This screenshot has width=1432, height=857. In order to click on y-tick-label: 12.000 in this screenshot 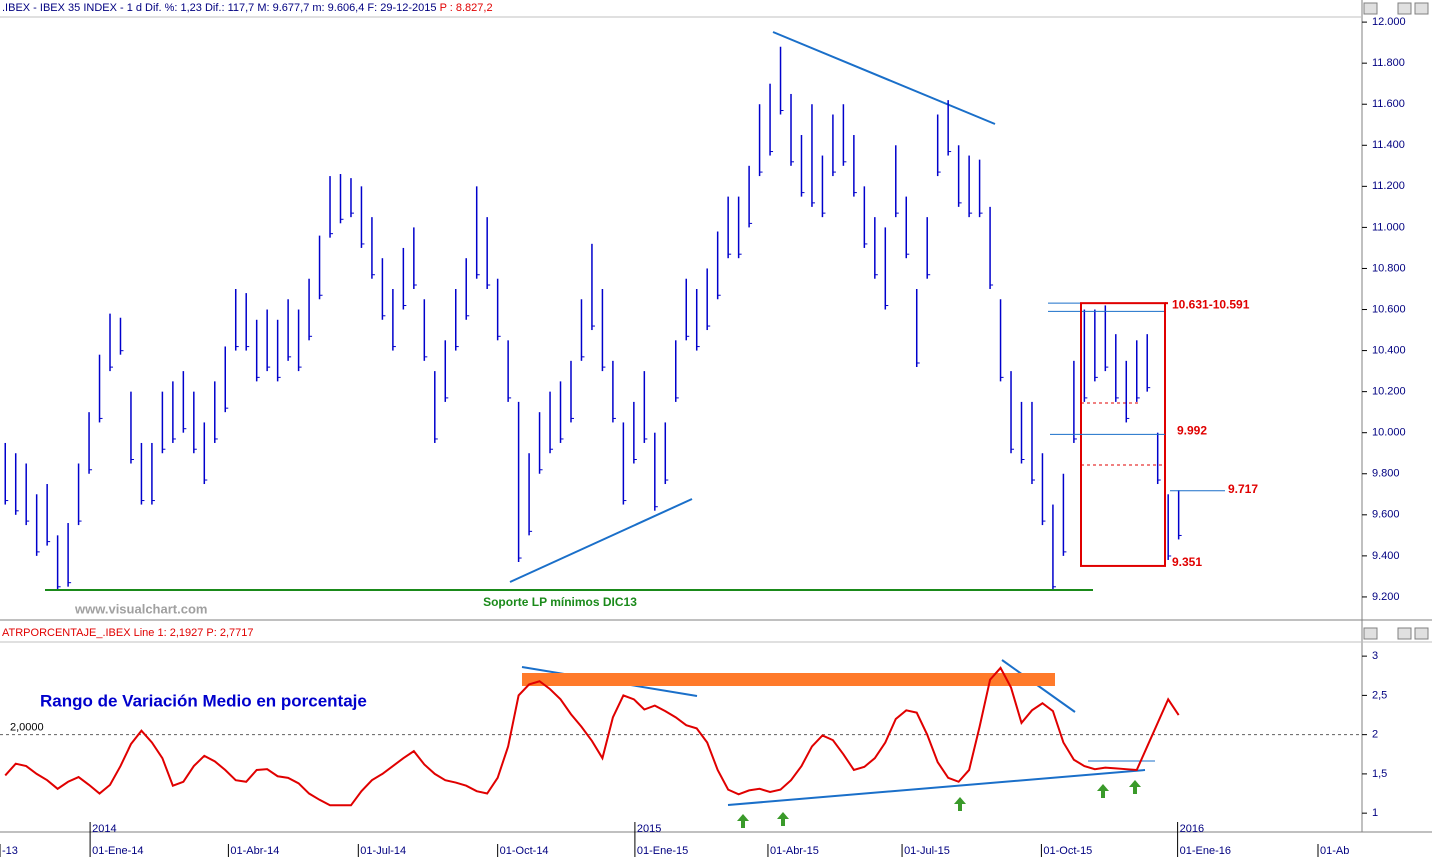, I will do `click(1389, 22)`.